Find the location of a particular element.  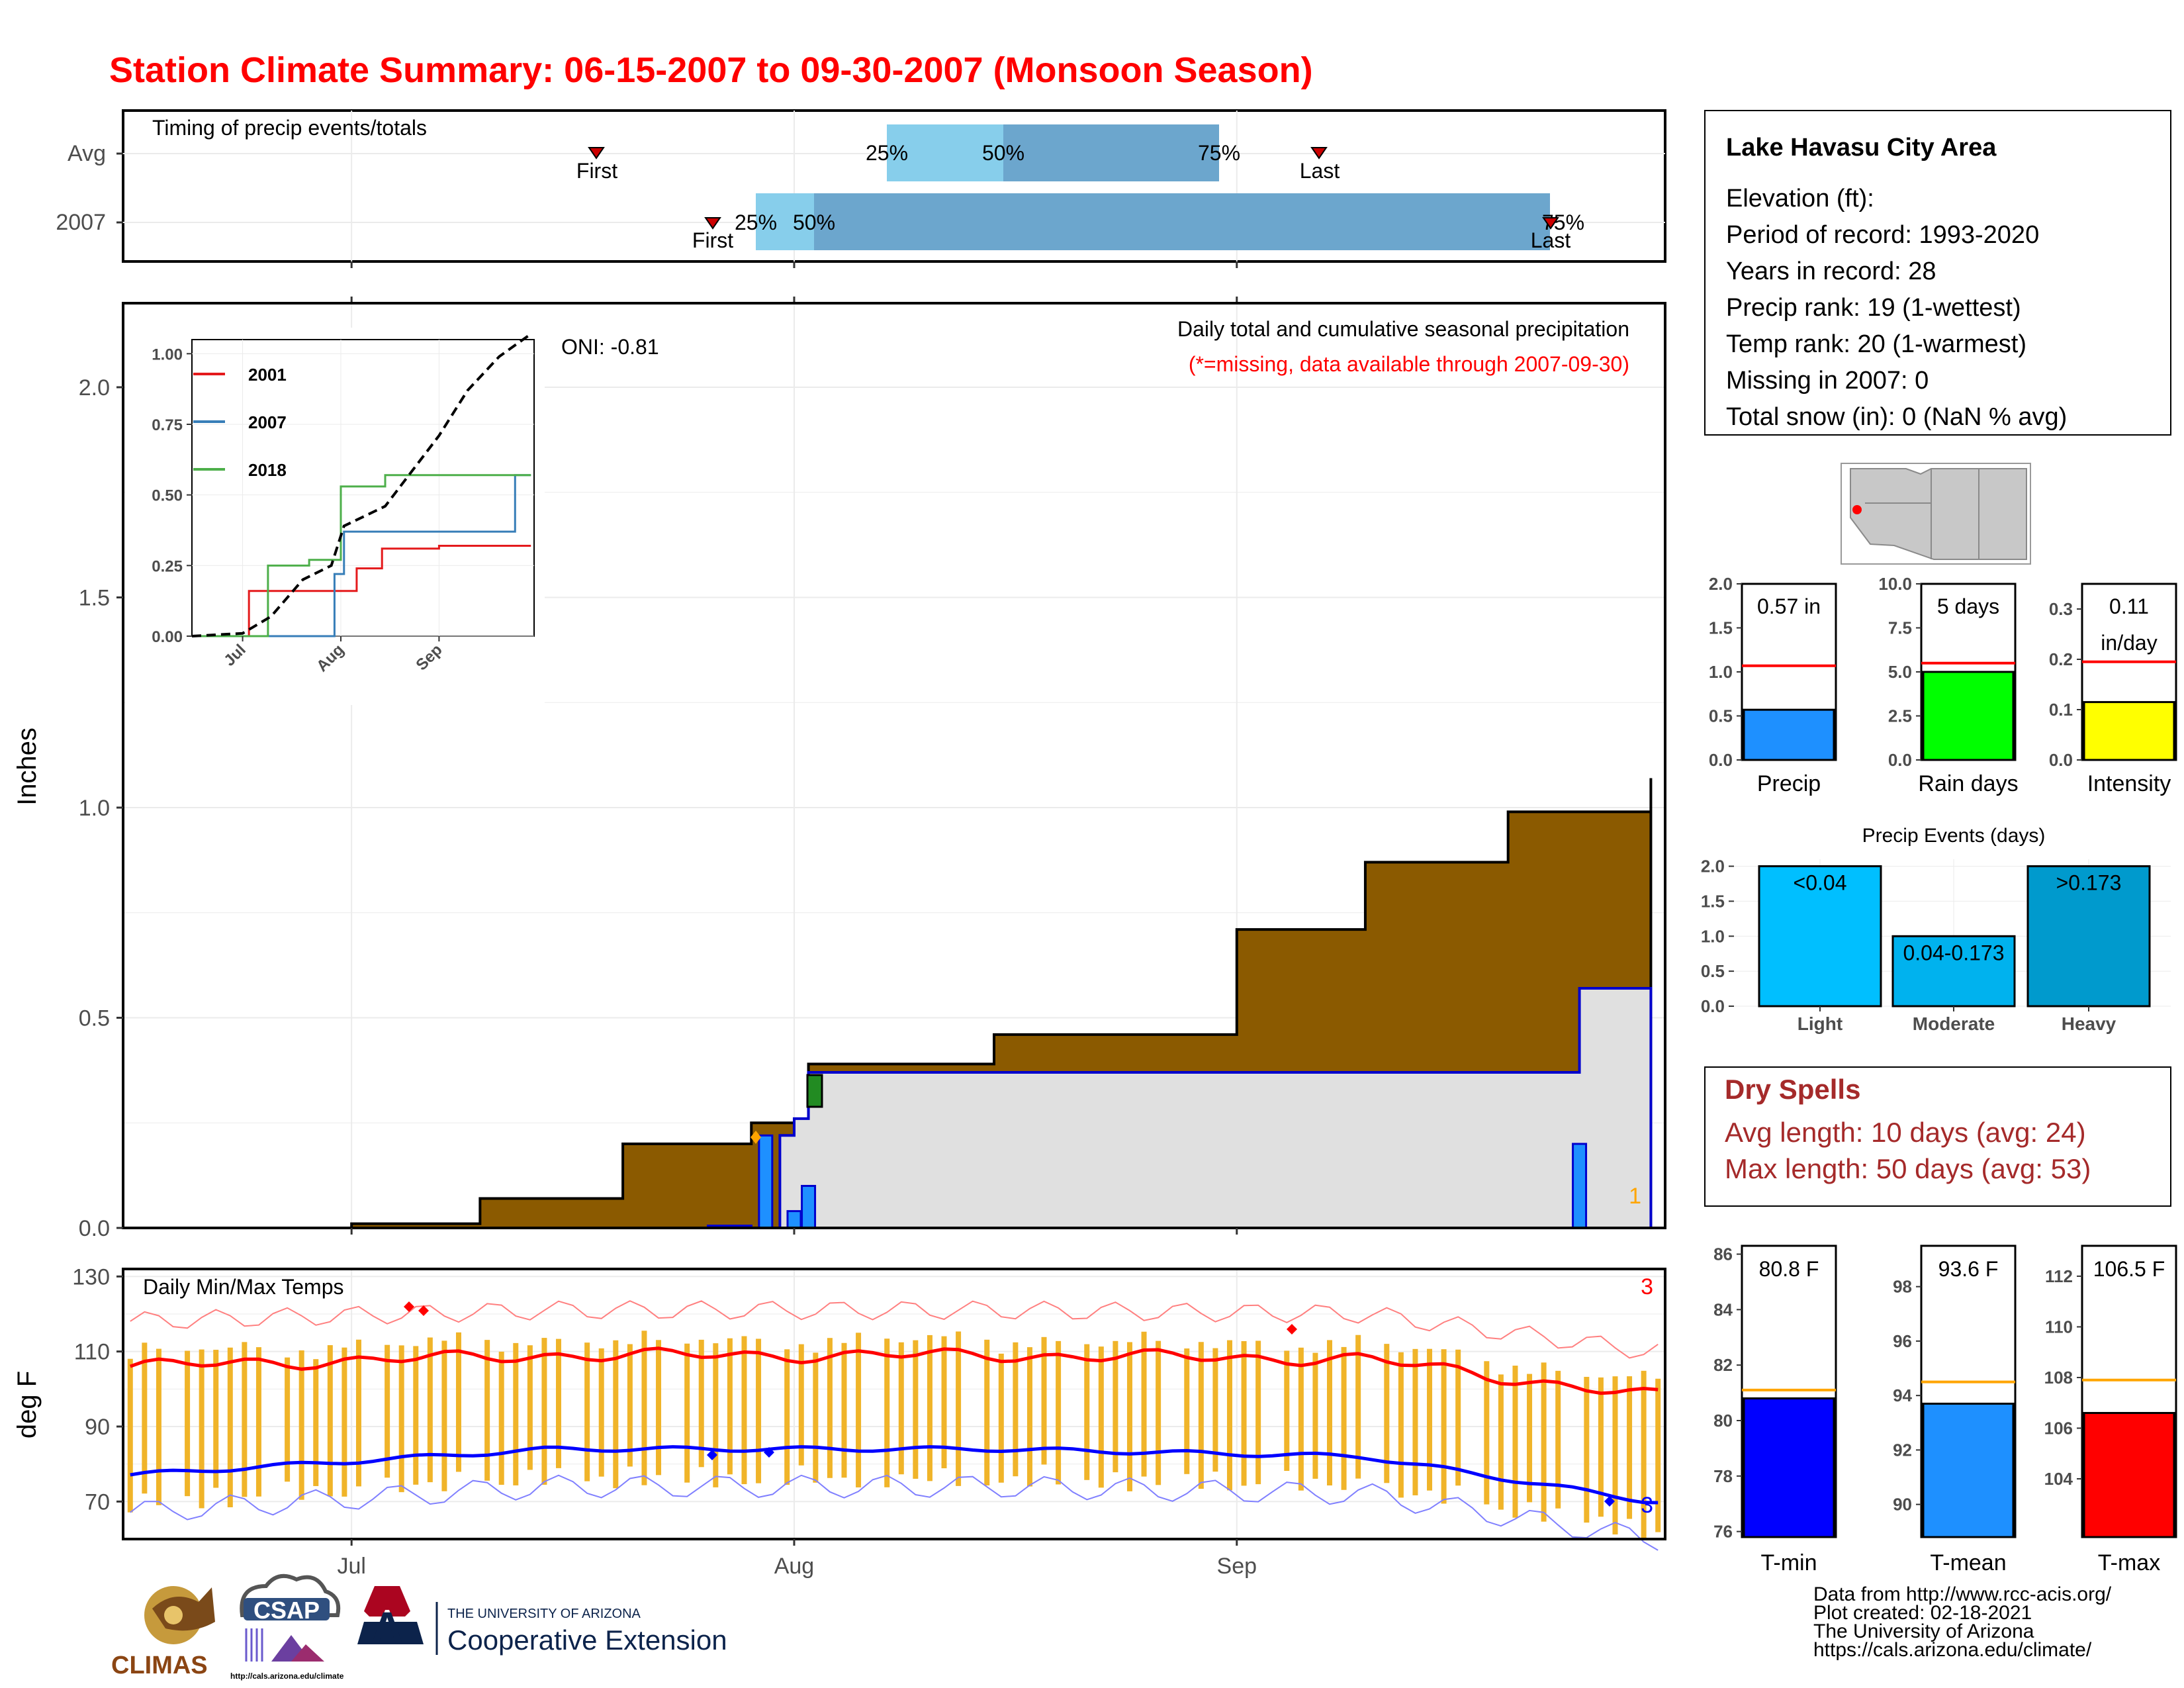

inset-line-2001 is located at coordinates (361, 590).